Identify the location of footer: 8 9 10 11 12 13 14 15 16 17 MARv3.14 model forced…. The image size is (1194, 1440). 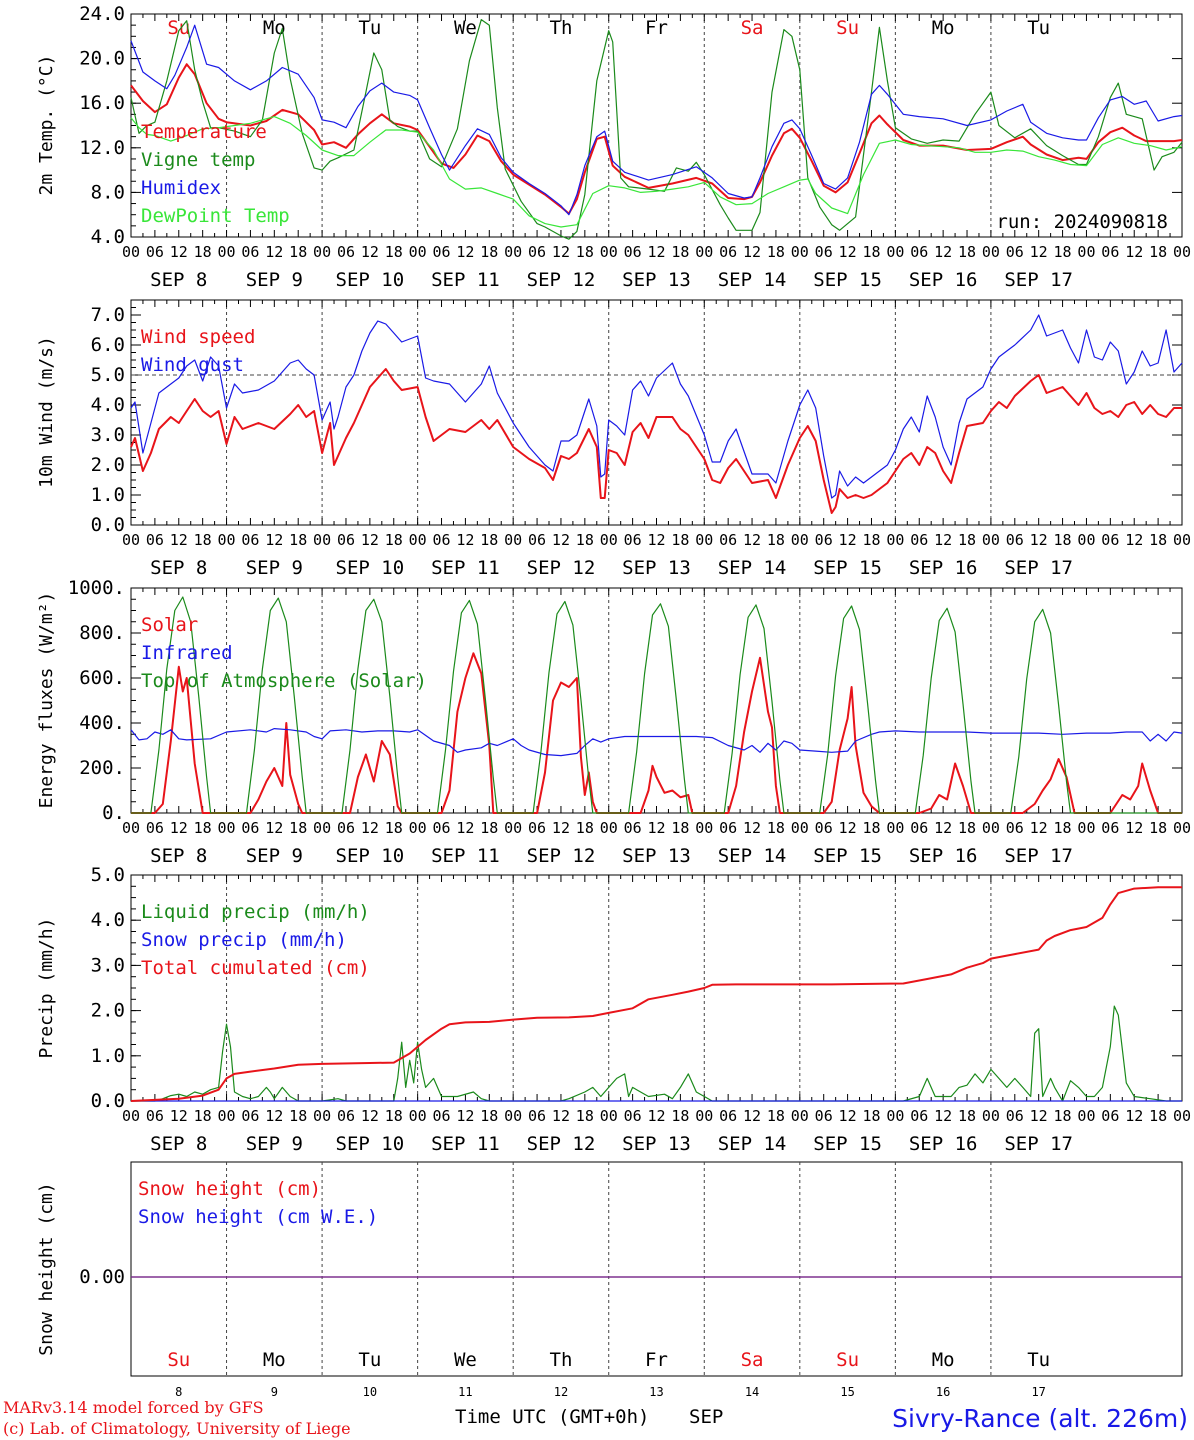
(595, 1411).